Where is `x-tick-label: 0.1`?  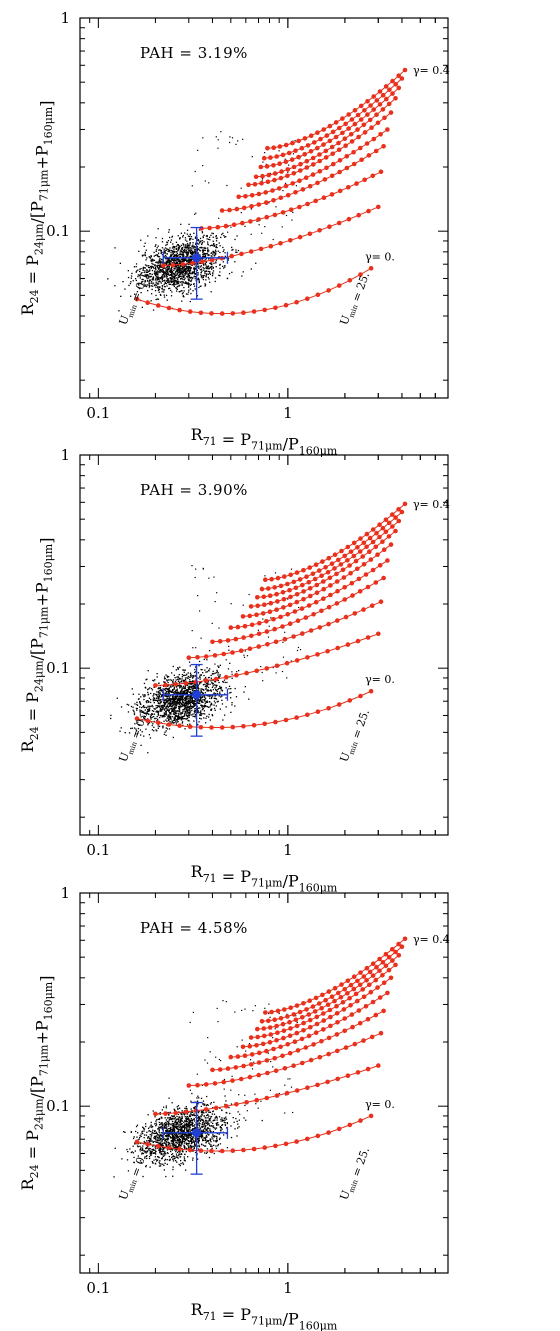
x-tick-label: 0.1 is located at coordinates (98, 1288).